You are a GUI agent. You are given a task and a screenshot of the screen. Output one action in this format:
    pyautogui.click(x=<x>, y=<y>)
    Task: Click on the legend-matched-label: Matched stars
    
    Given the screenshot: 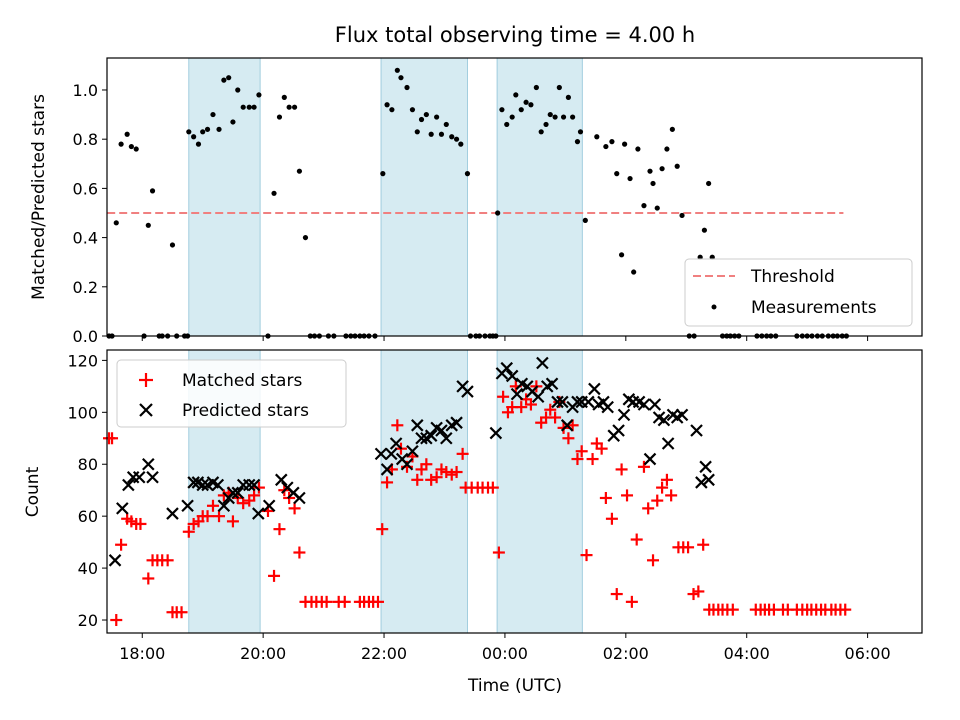 What is the action you would take?
    pyautogui.click(x=242, y=381)
    